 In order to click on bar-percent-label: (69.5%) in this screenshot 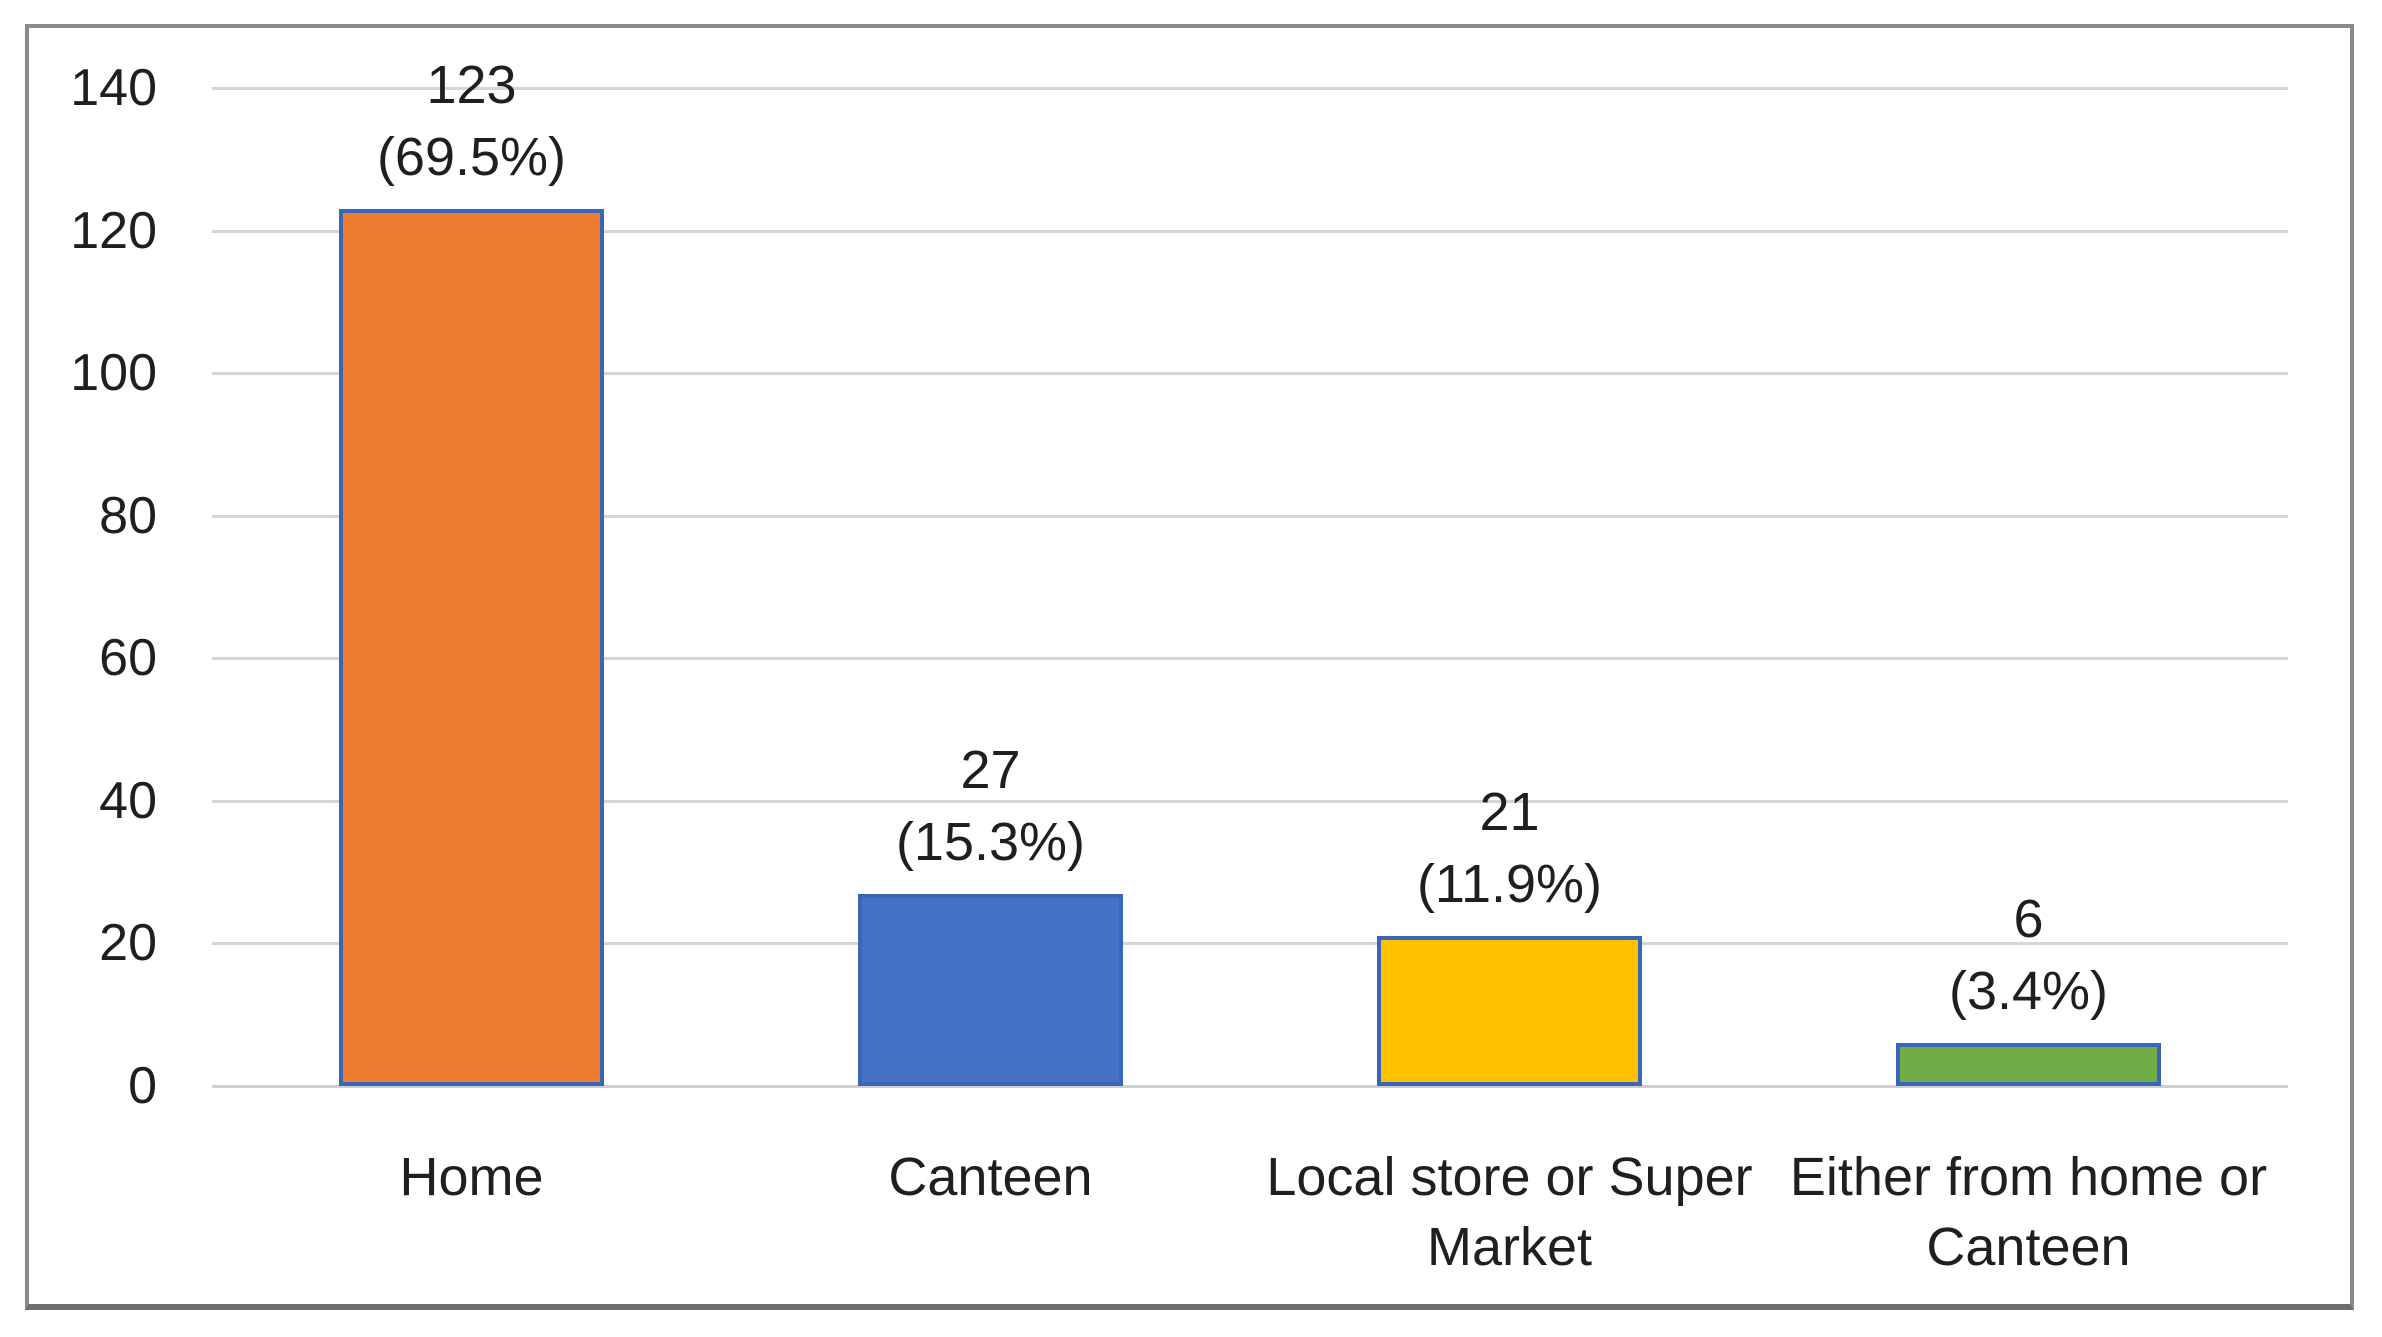, I will do `click(471, 157)`.